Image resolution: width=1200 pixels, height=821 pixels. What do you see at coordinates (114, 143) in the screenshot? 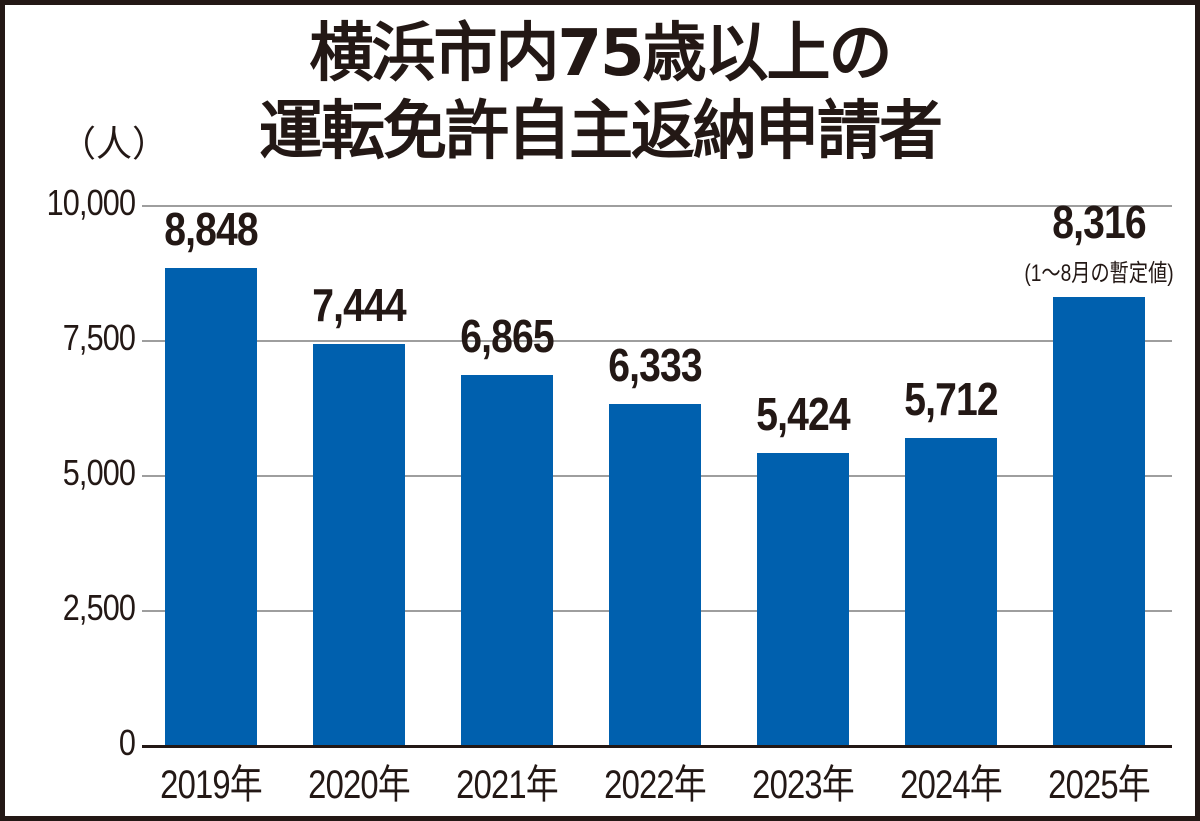
I see `y-axis-unit-label: （人）` at bounding box center [114, 143].